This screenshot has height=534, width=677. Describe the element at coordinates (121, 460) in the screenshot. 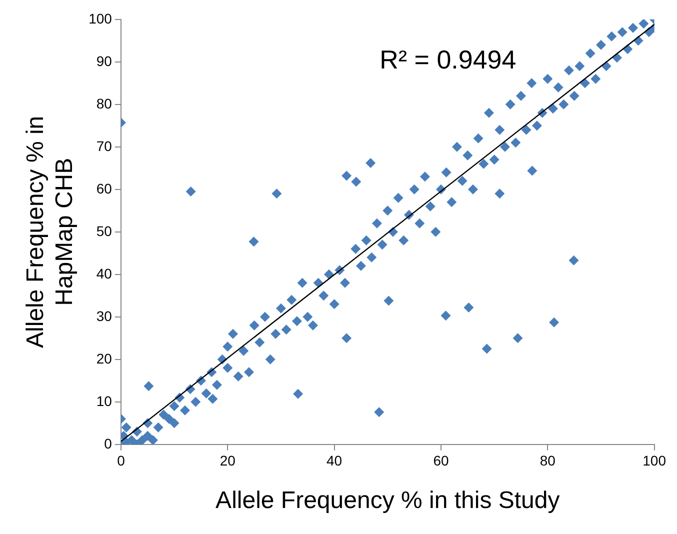

I see `x-tick-label: 0` at that location.